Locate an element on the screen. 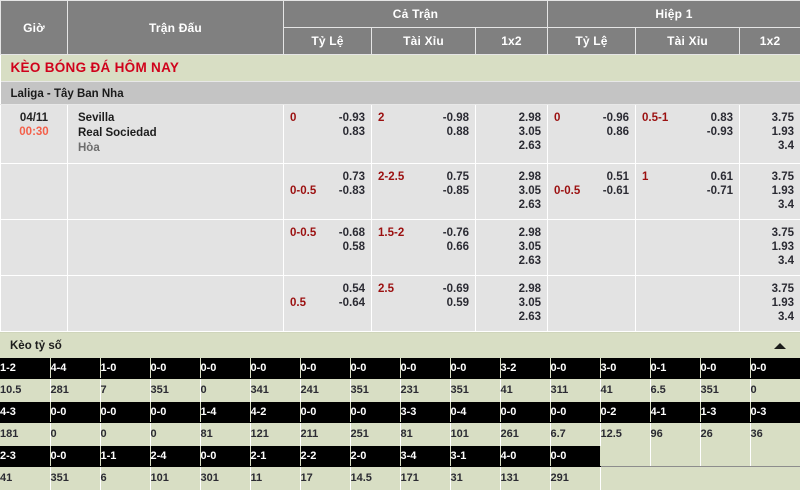  score-label: 2-4 is located at coordinates (175, 456).